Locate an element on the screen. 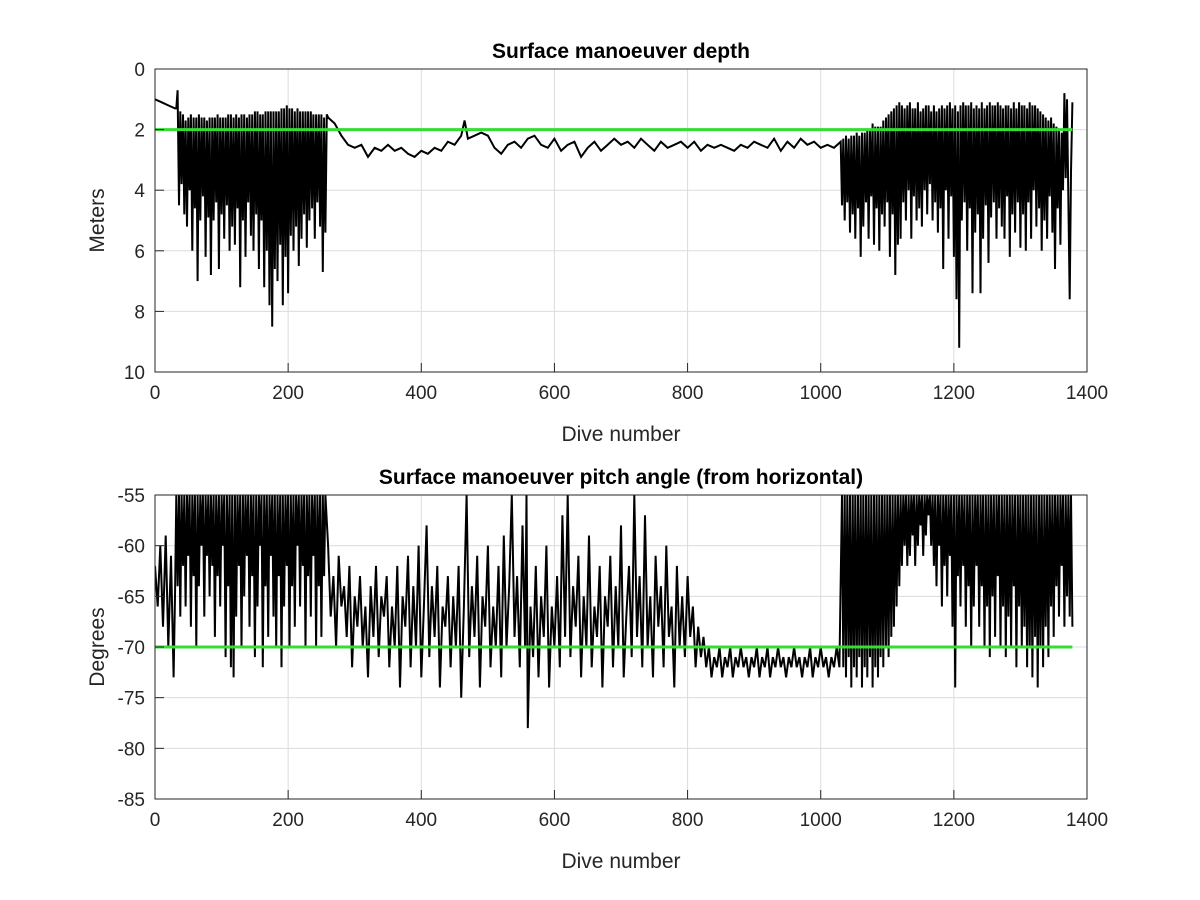  depth-x-tick-label: 200 is located at coordinates (288, 393).